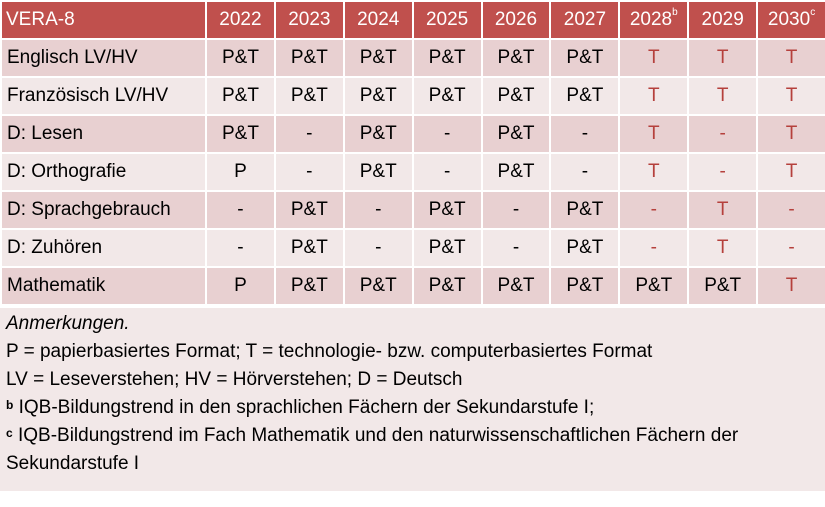 This screenshot has width=825, height=507. Describe the element at coordinates (651, 19) in the screenshot. I see `year-label: 2028` at that location.